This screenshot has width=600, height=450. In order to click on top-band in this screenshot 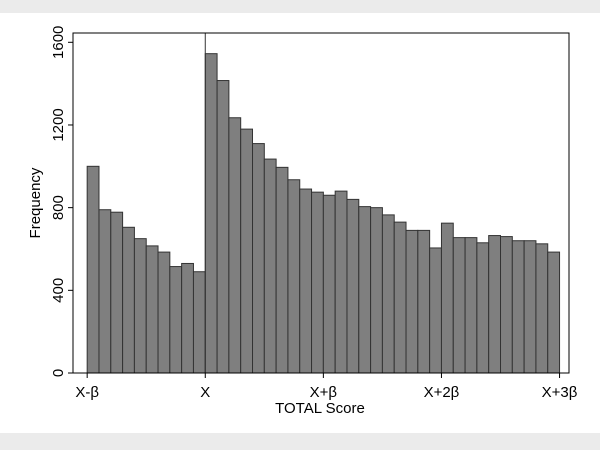, I will do `click(300, 6)`.